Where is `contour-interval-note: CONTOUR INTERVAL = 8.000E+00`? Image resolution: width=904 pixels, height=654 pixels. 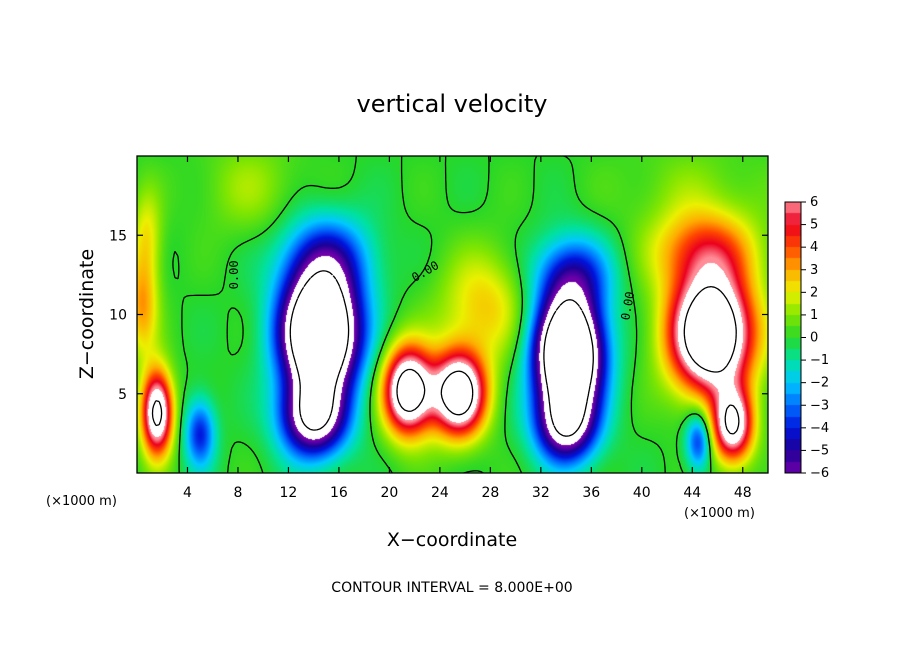
contour-interval-note: CONTOUR INTERVAL = 8.000E+00 is located at coordinates (451, 588).